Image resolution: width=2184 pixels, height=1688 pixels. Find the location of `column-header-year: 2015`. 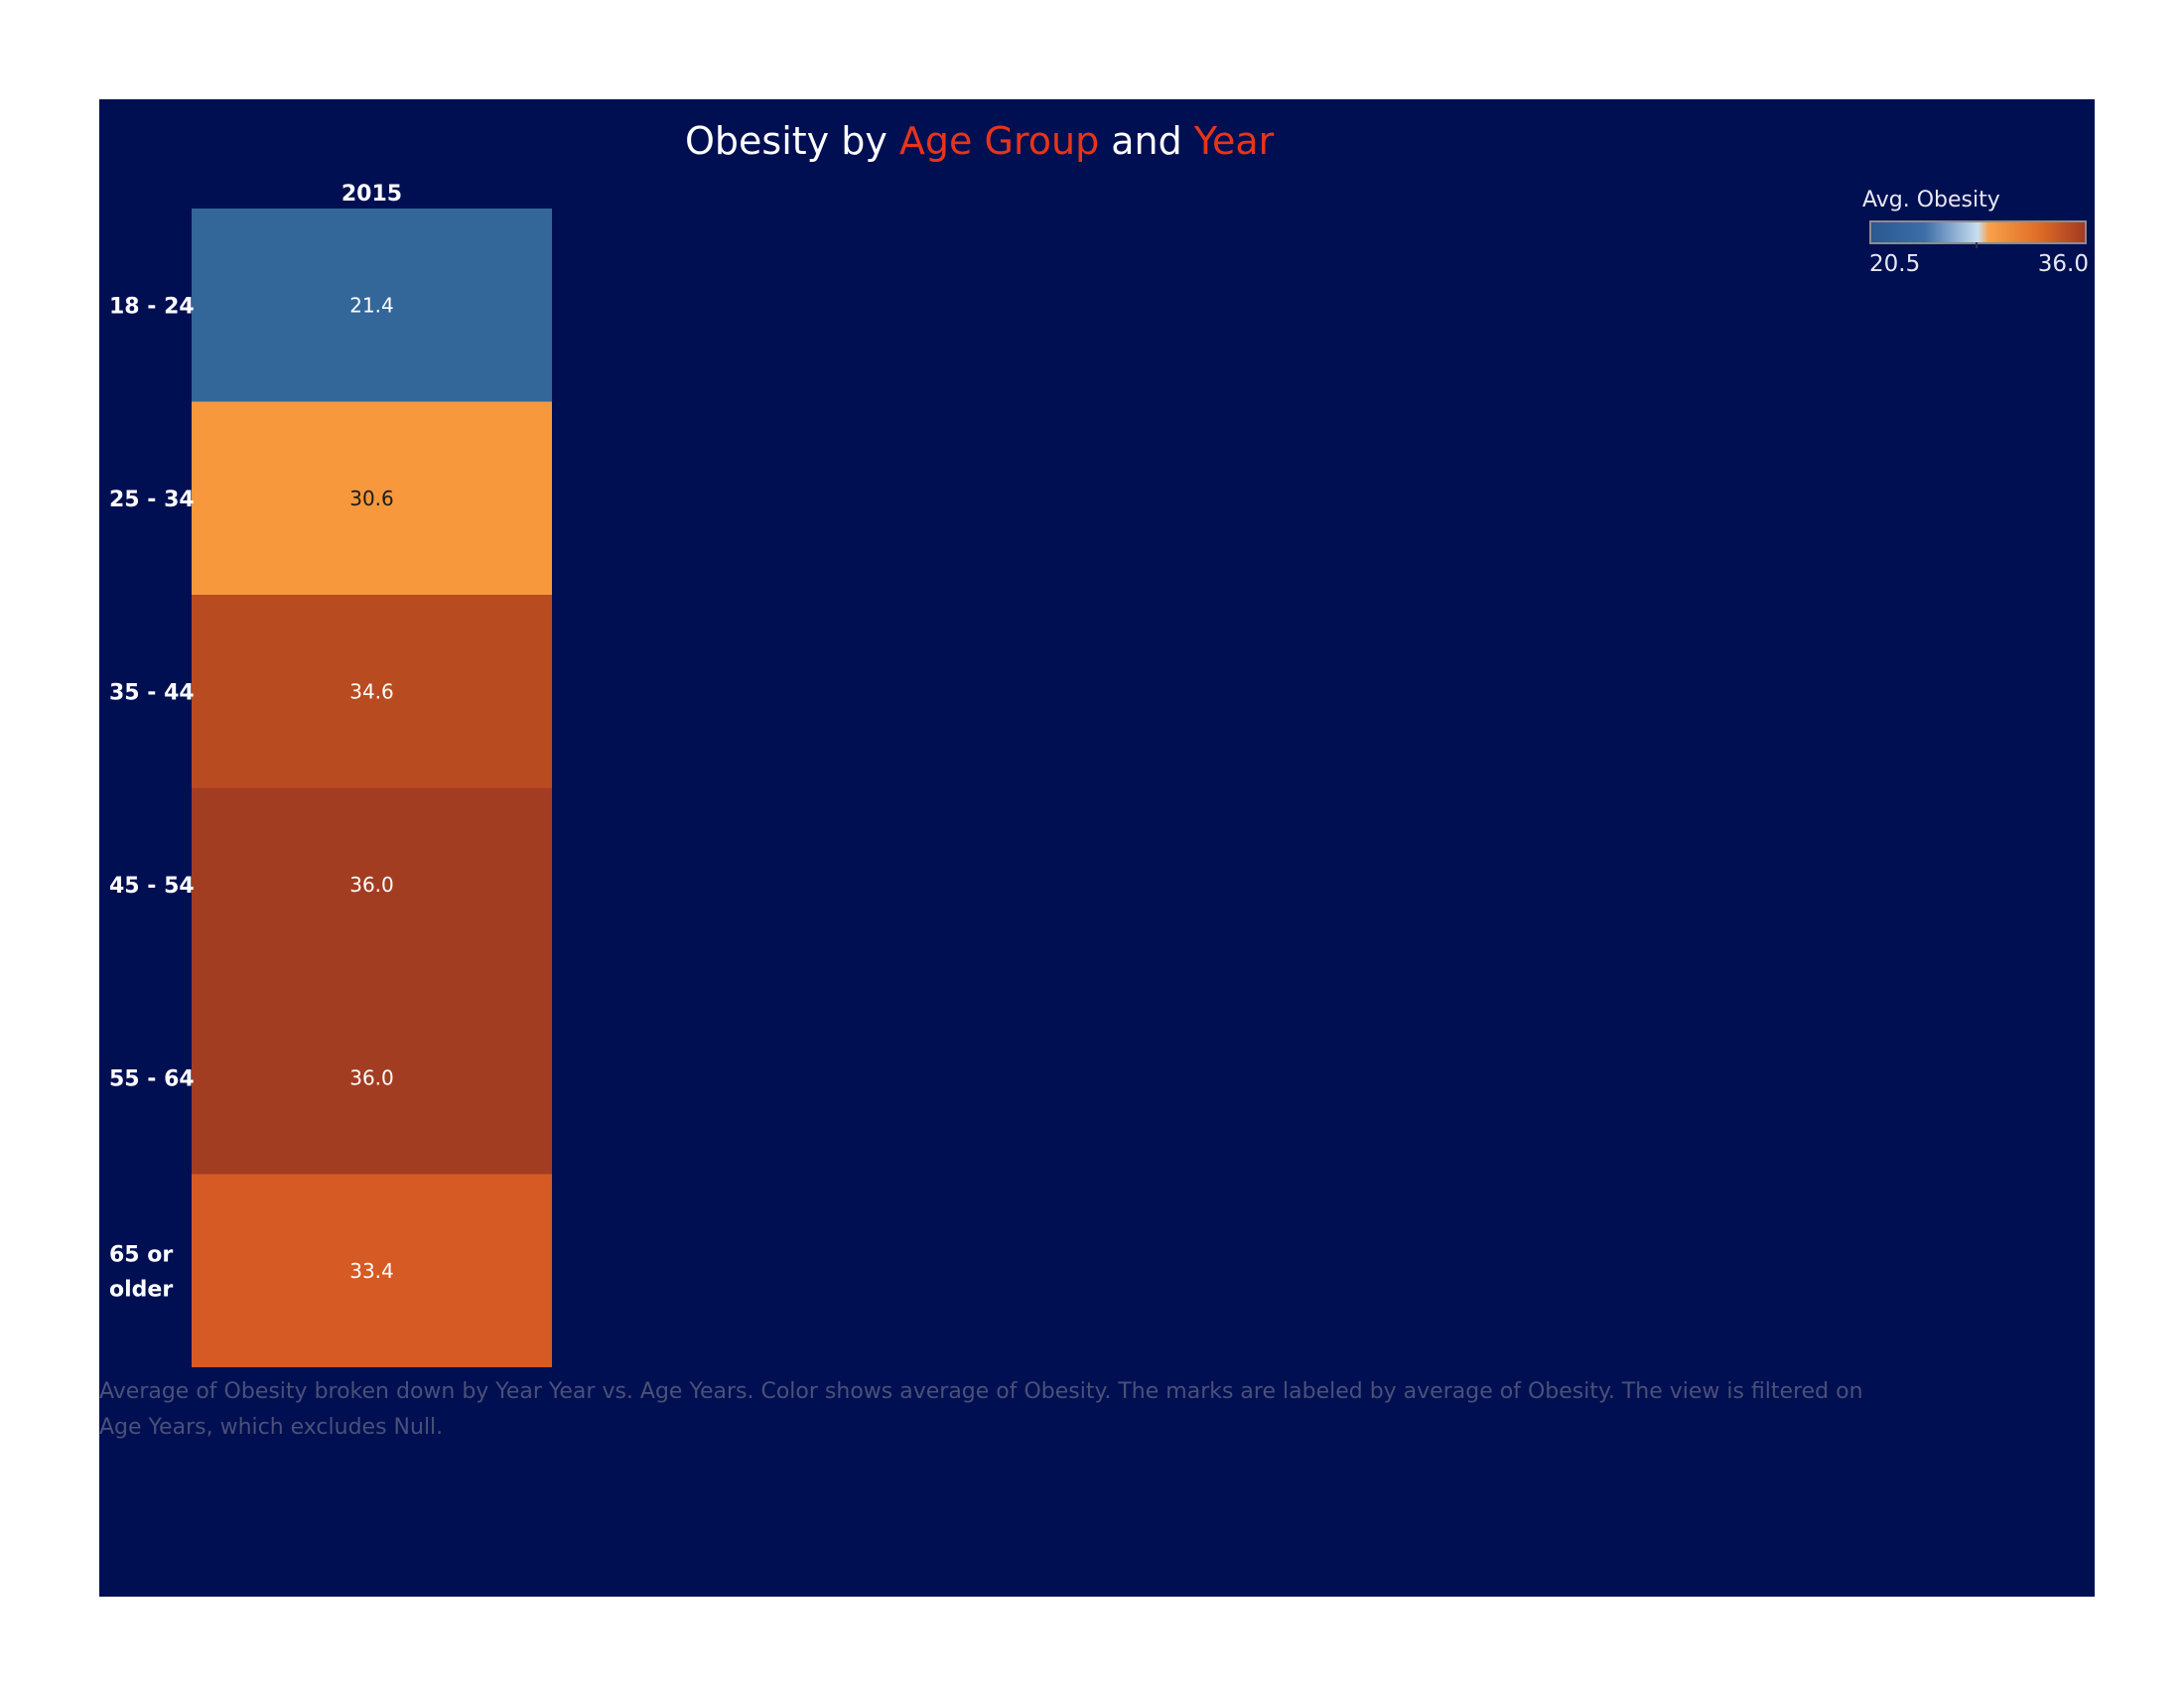

column-header-year: 2015 is located at coordinates (372, 194).